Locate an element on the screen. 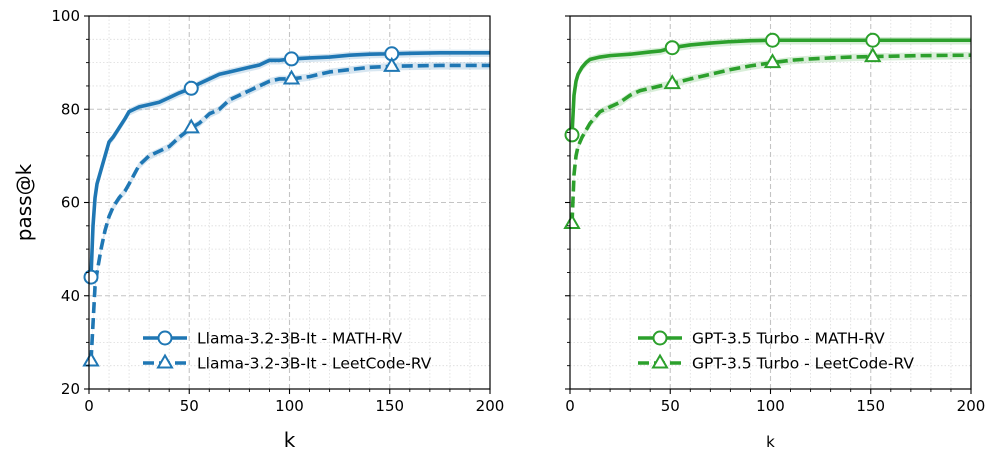 The image size is (997, 463). y-tick-label: 80 is located at coordinates (70, 109).